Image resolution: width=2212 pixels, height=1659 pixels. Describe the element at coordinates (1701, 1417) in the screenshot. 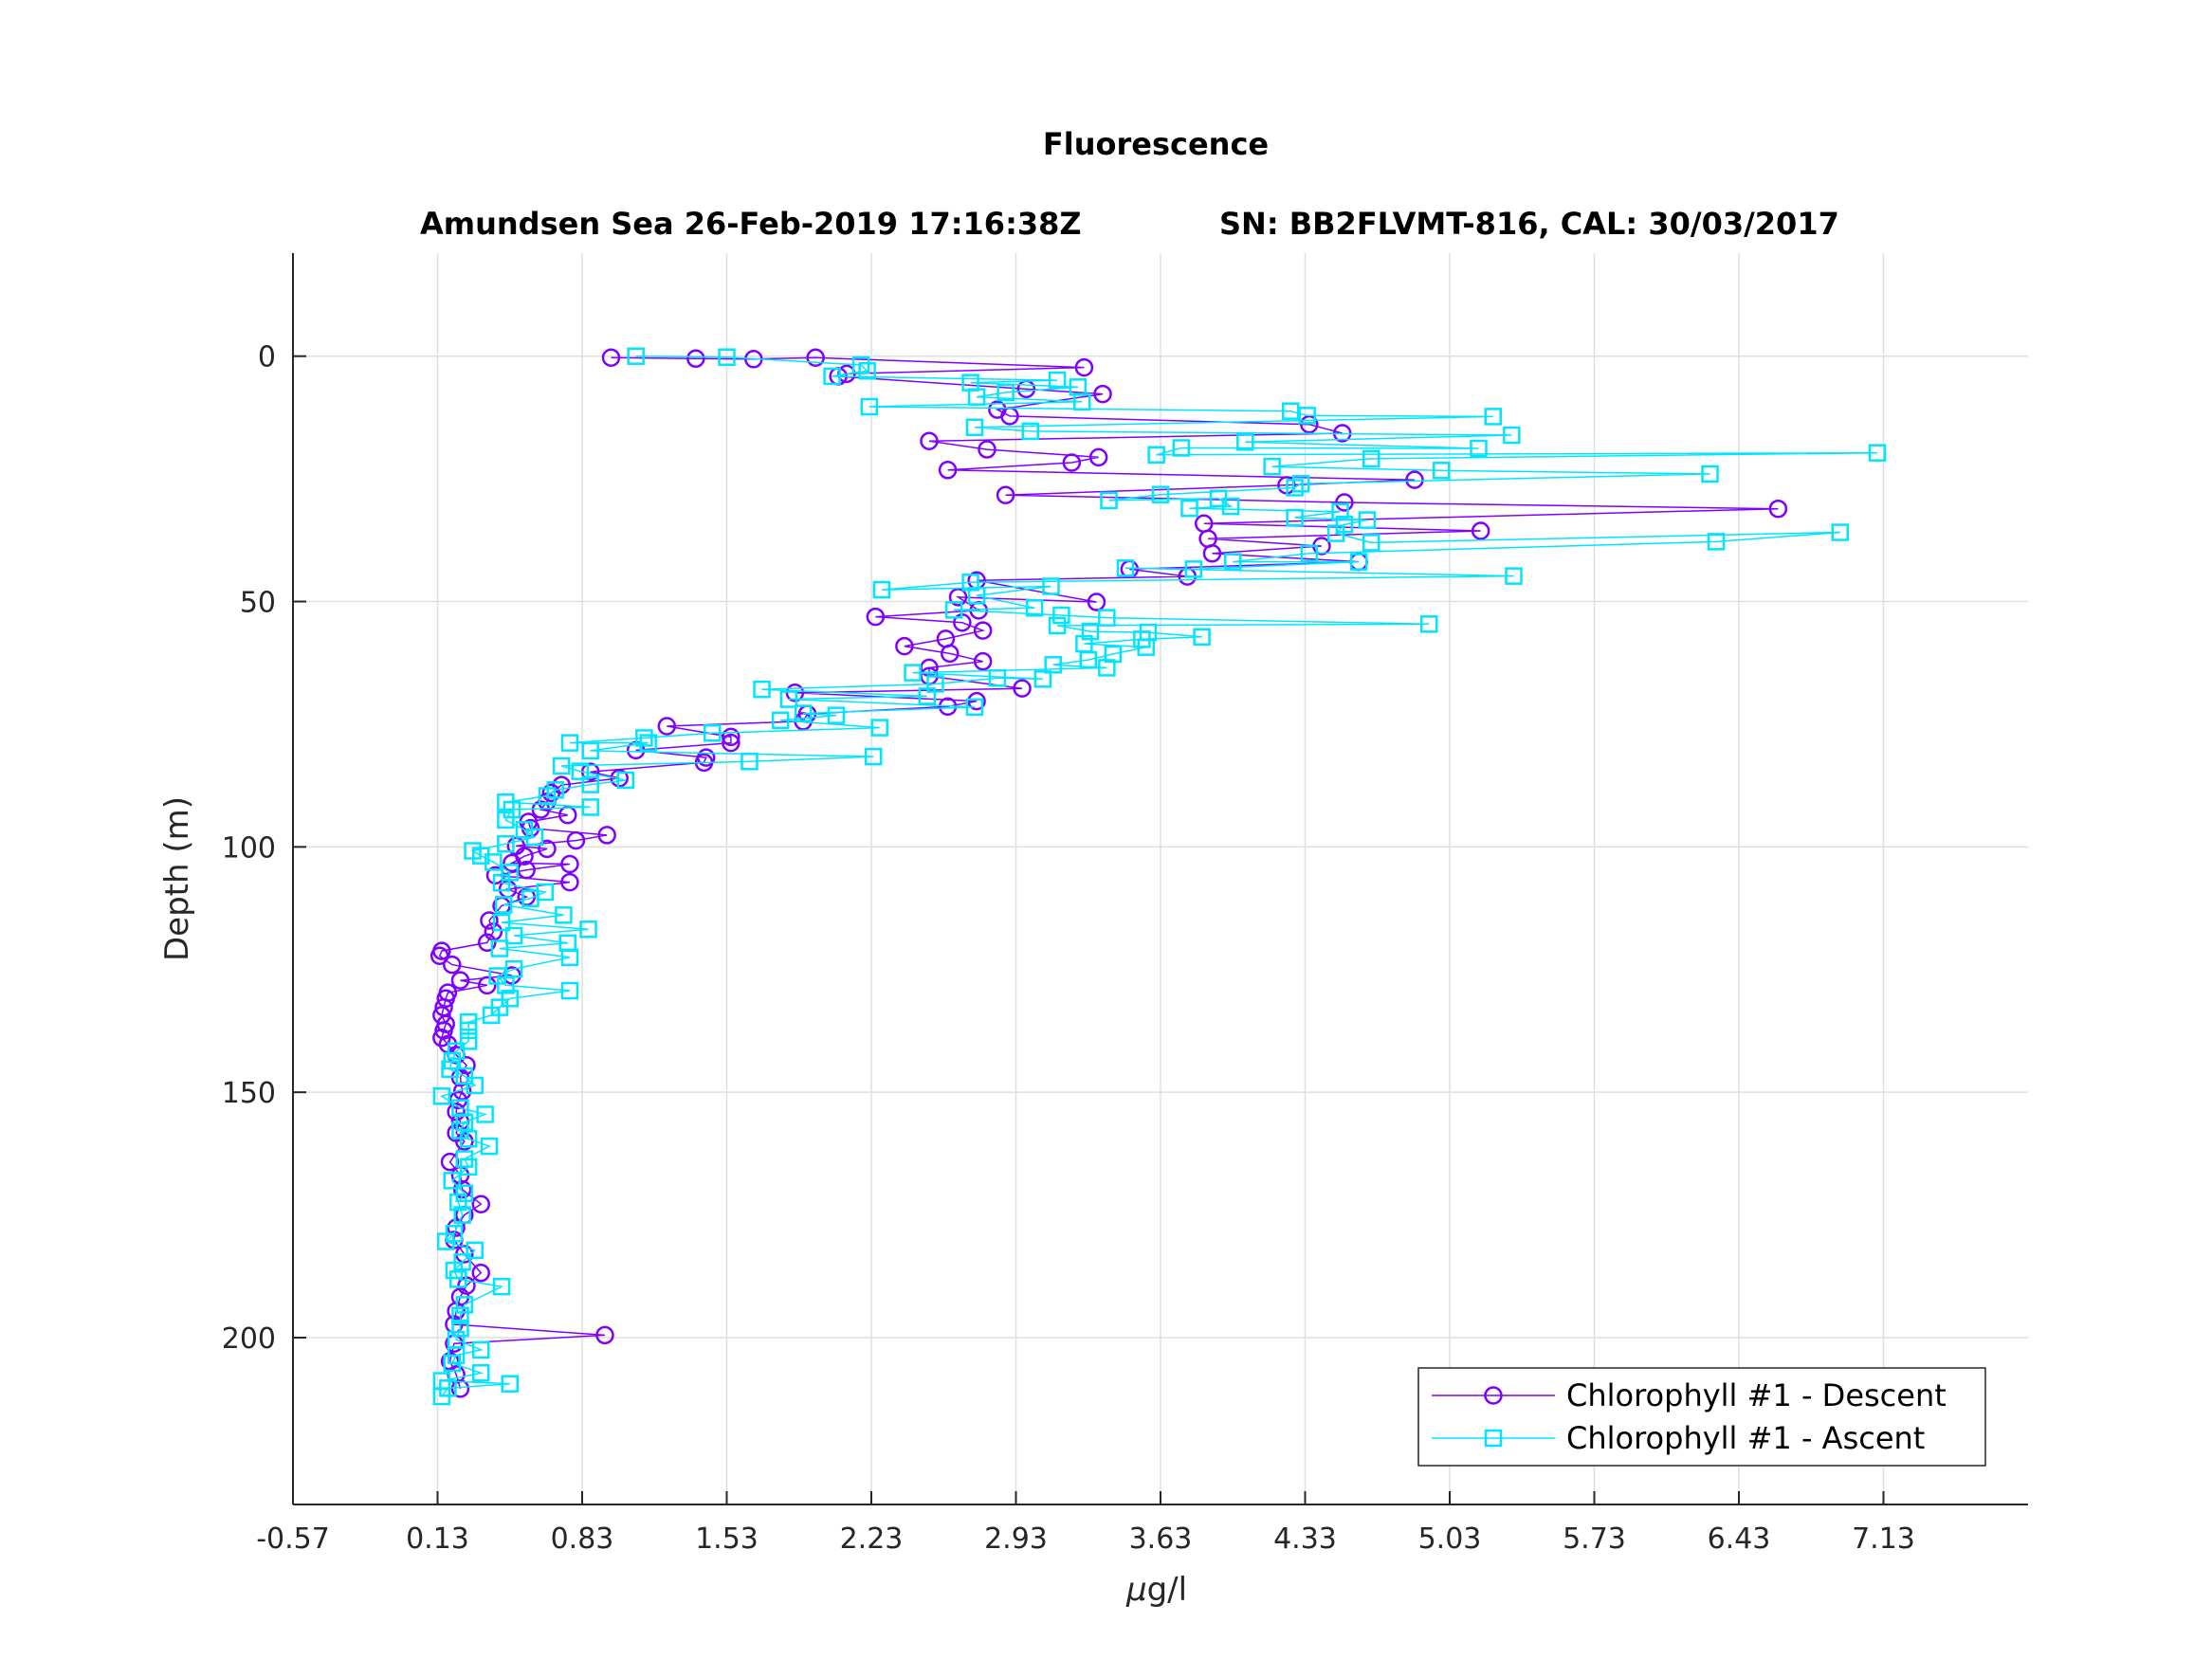

I see `legend-box` at that location.